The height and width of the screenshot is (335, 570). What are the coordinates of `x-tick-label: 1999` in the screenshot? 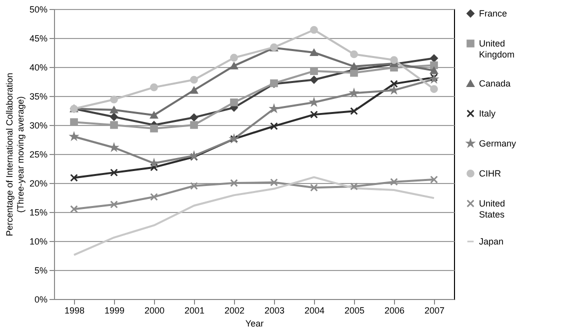 It's located at (114, 311).